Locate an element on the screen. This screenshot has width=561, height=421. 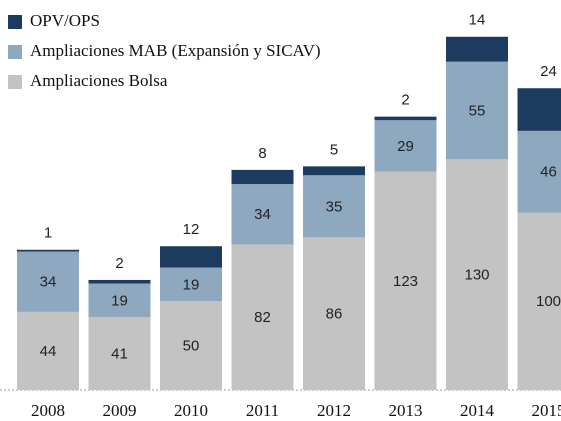
data-label: 100 is located at coordinates (548, 301).